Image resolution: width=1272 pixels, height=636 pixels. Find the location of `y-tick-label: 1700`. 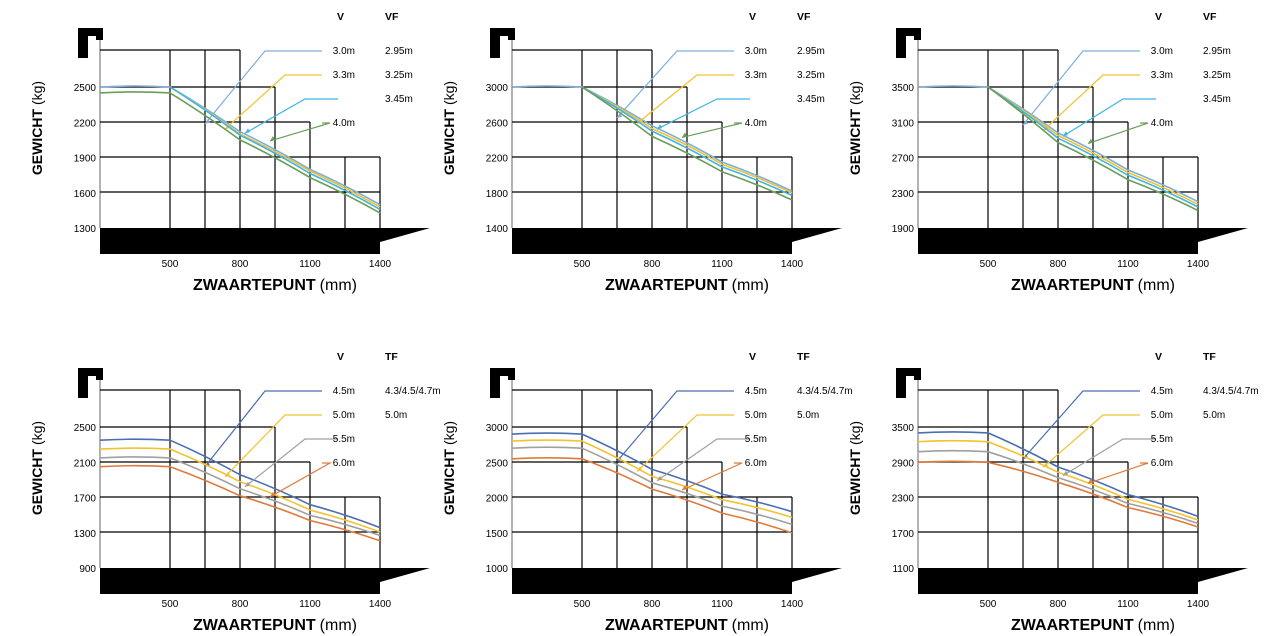

y-tick-label: 1700 is located at coordinates (903, 534).